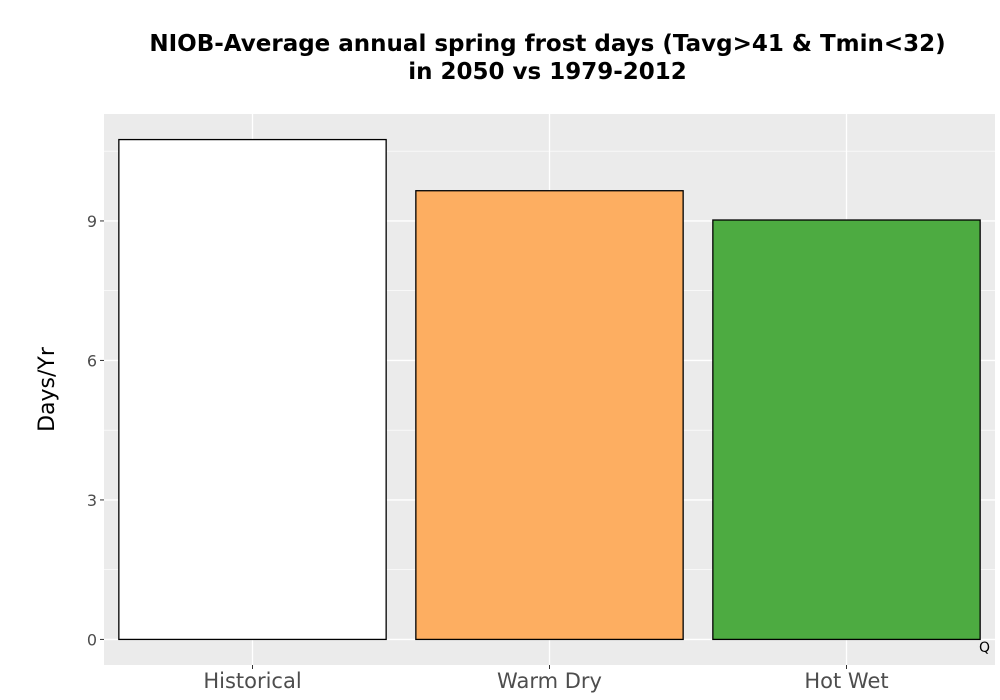 This screenshot has width=1000, height=700. Describe the element at coordinates (549, 681) in the screenshot. I see `x-tick-label-1: Warm Dry` at that location.